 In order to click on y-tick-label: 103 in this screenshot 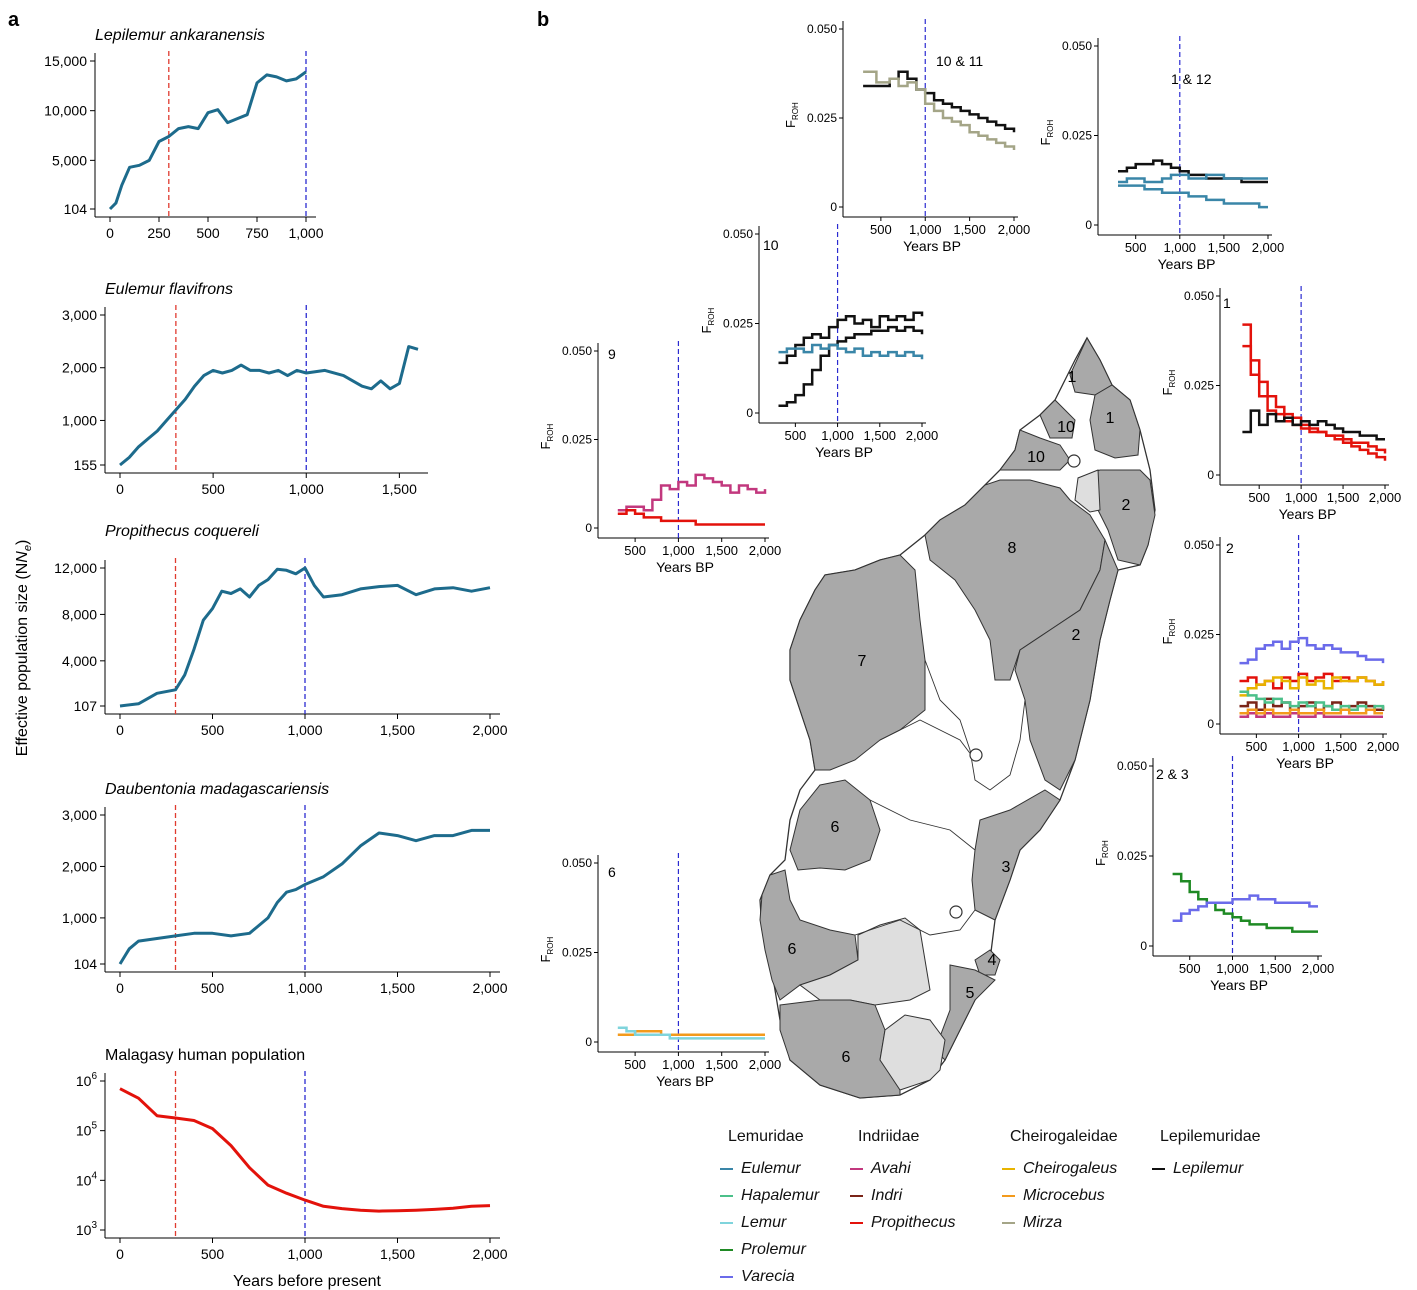, I will do `click(87, 1229)`.